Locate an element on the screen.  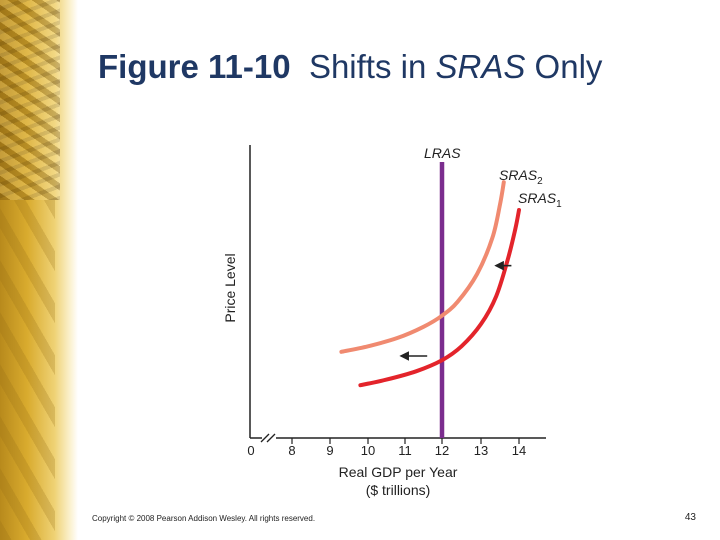
x-tick-label-10: 10 is located at coordinates (368, 450).